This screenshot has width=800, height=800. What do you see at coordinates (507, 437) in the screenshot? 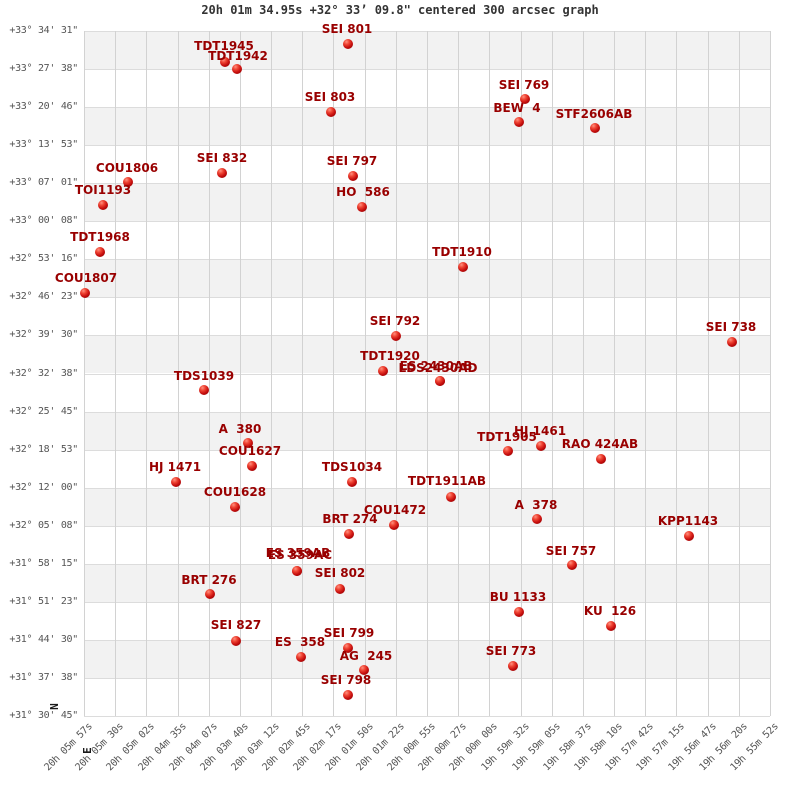
I see `star-label: TDT1905` at bounding box center [507, 437].